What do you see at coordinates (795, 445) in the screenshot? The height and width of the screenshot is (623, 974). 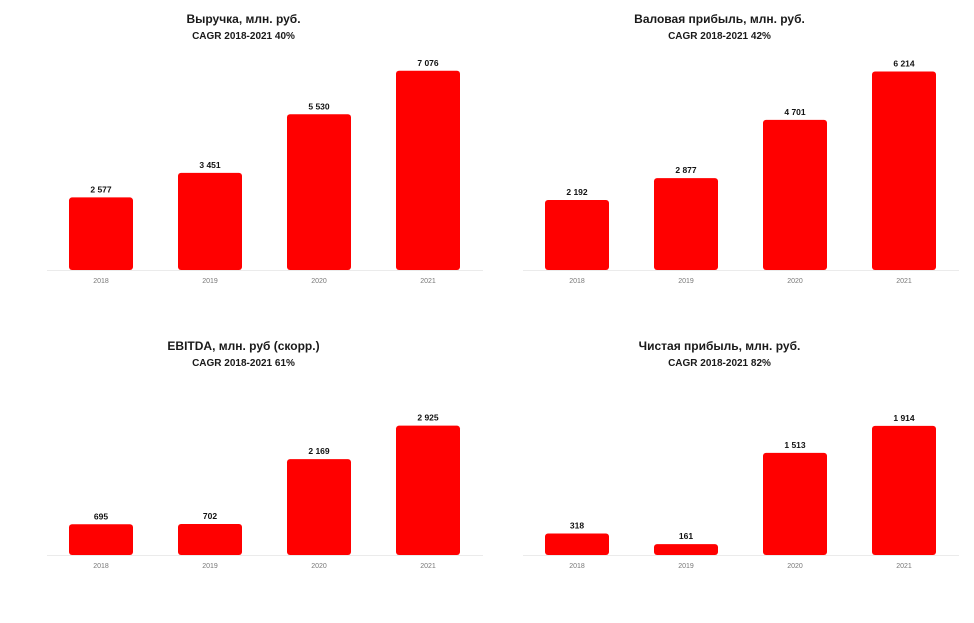 I see `value-label: 1 513` at bounding box center [795, 445].